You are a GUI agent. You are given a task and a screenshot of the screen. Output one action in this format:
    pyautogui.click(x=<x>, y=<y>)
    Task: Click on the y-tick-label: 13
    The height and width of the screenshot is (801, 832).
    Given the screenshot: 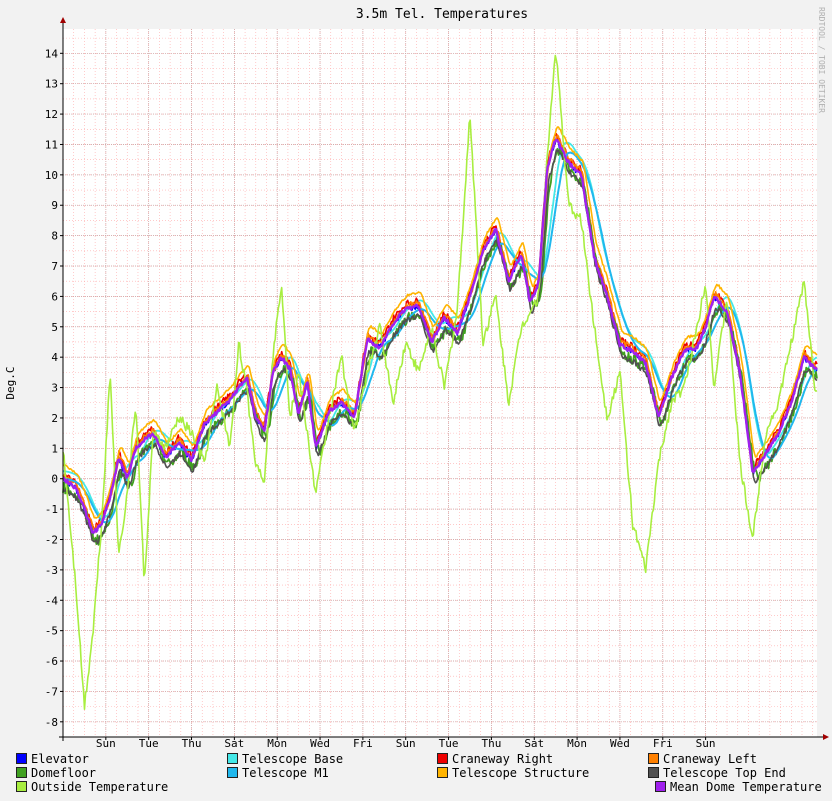 What is the action you would take?
    pyautogui.click(x=51, y=84)
    